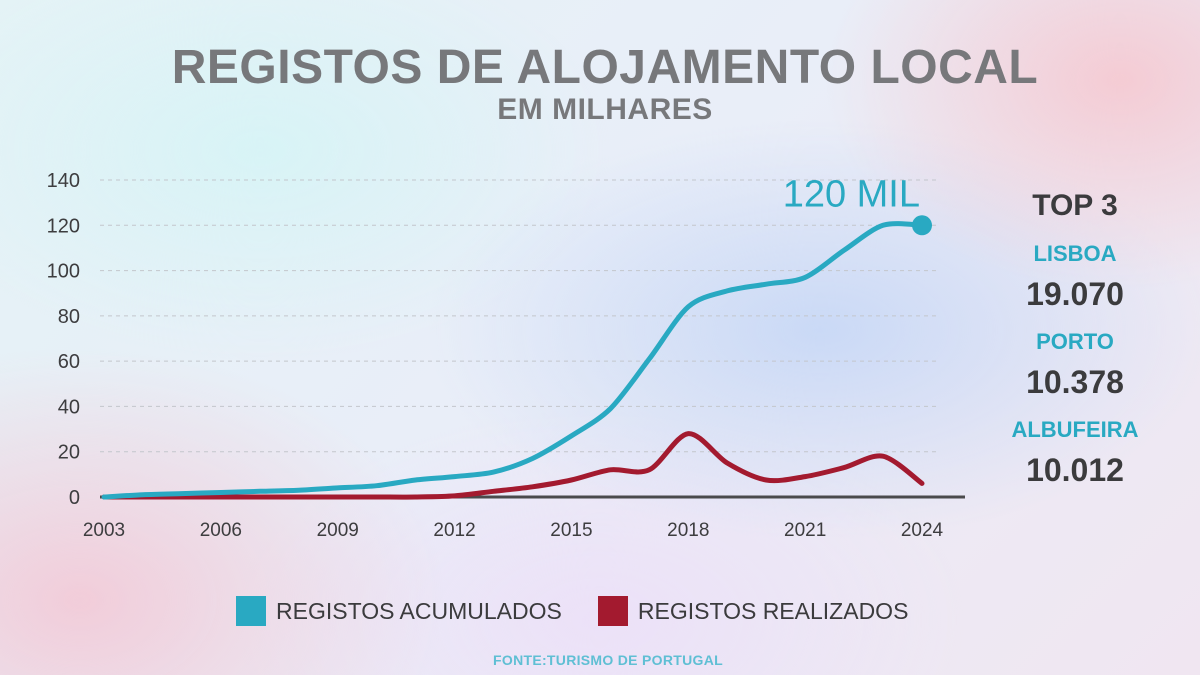 Image resolution: width=1200 pixels, height=675 pixels. I want to click on x-tick-label: 2012, so click(454, 530).